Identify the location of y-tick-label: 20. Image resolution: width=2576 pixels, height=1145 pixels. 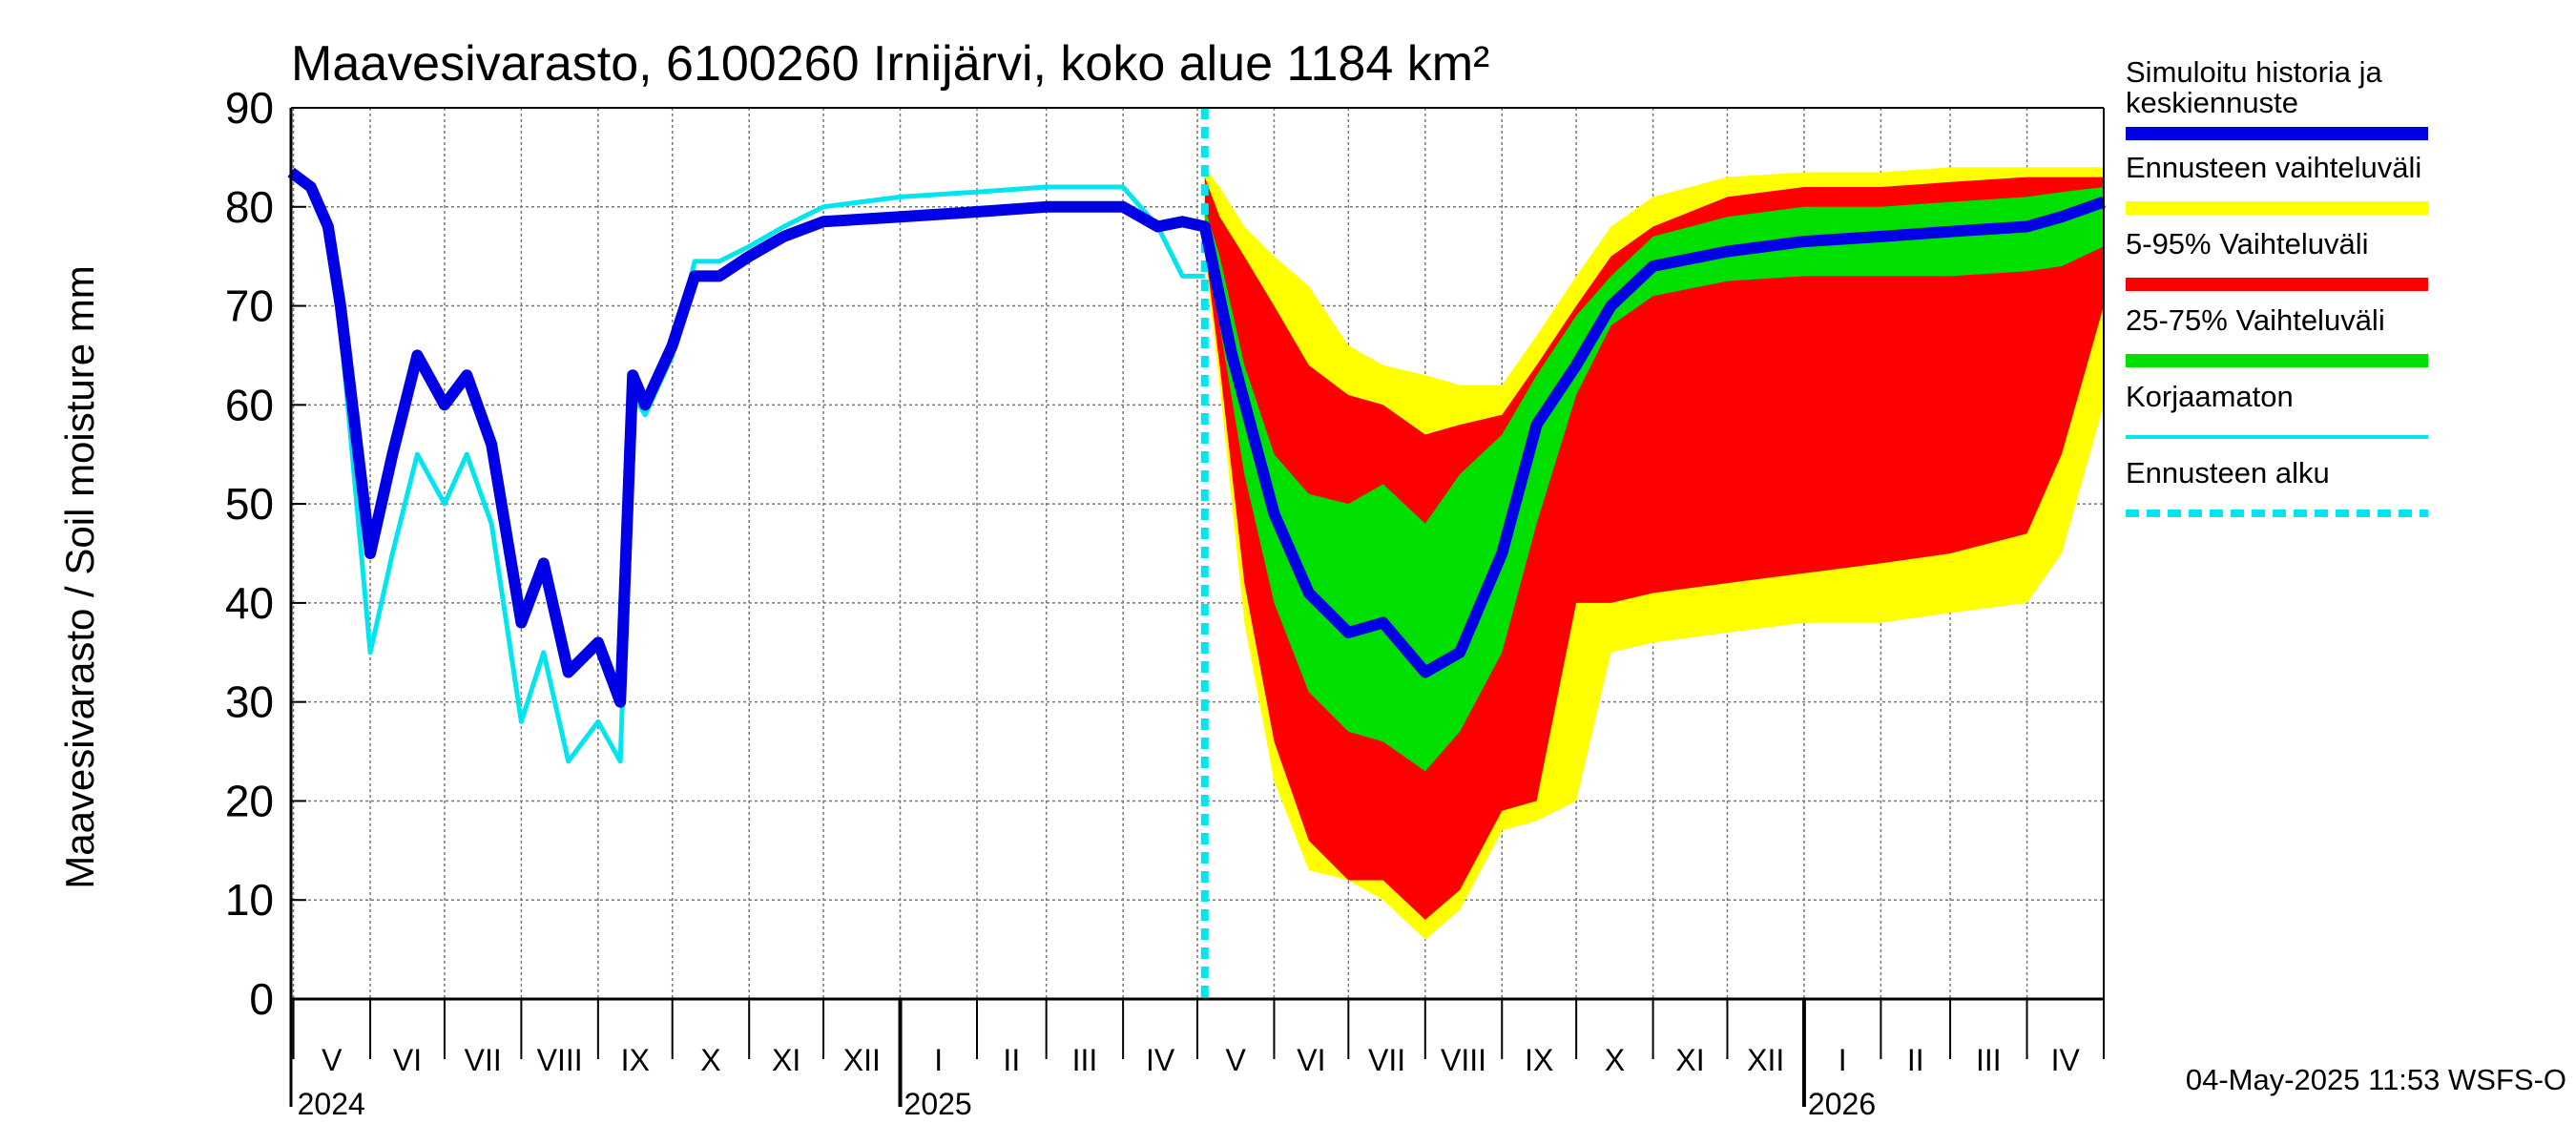
(249, 801).